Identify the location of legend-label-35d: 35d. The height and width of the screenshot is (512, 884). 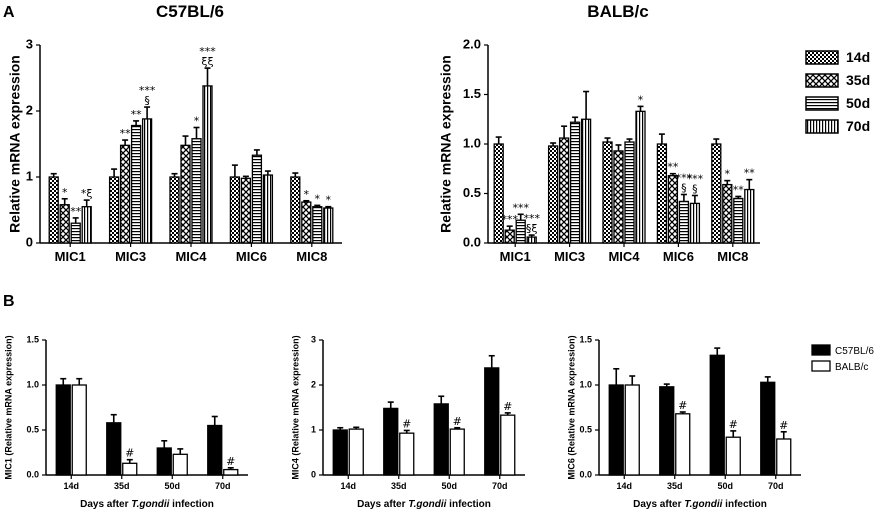
(858, 80).